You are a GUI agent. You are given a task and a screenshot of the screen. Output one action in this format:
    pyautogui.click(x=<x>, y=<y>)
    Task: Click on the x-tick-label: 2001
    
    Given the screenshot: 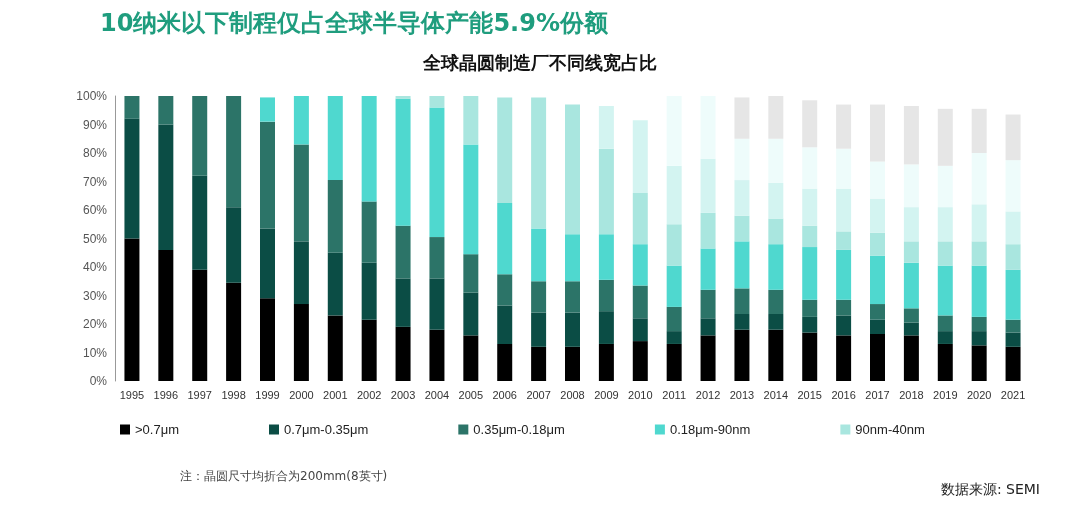 What is the action you would take?
    pyautogui.click(x=335, y=394)
    